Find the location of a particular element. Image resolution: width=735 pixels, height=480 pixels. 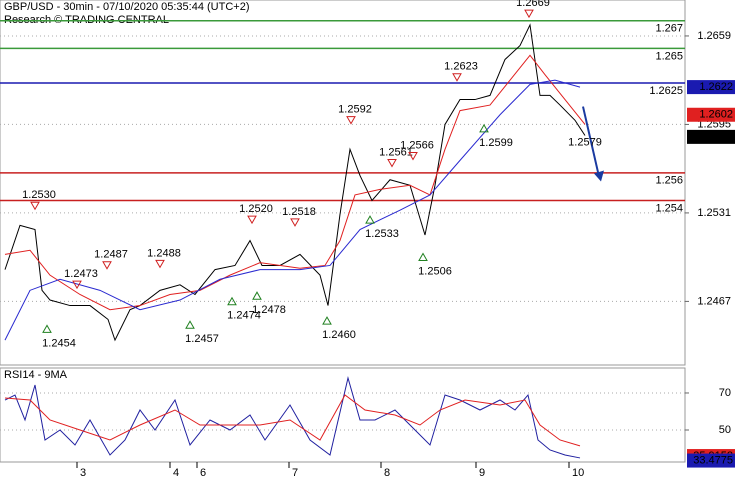

level-label: 1.256 is located at coordinates (669, 181).